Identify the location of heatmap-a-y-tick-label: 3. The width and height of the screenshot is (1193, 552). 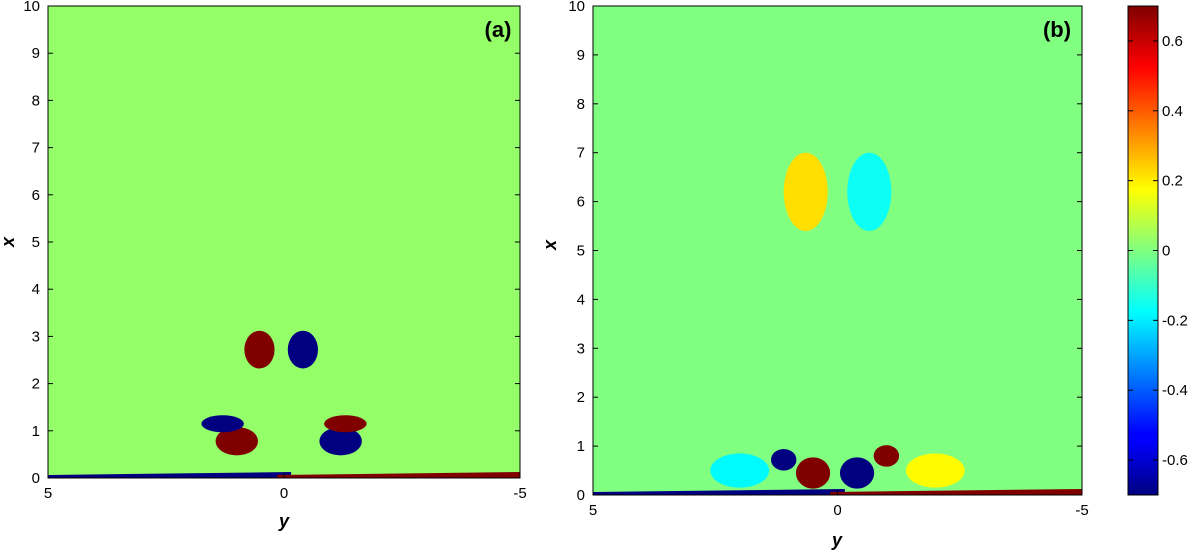
(36, 336).